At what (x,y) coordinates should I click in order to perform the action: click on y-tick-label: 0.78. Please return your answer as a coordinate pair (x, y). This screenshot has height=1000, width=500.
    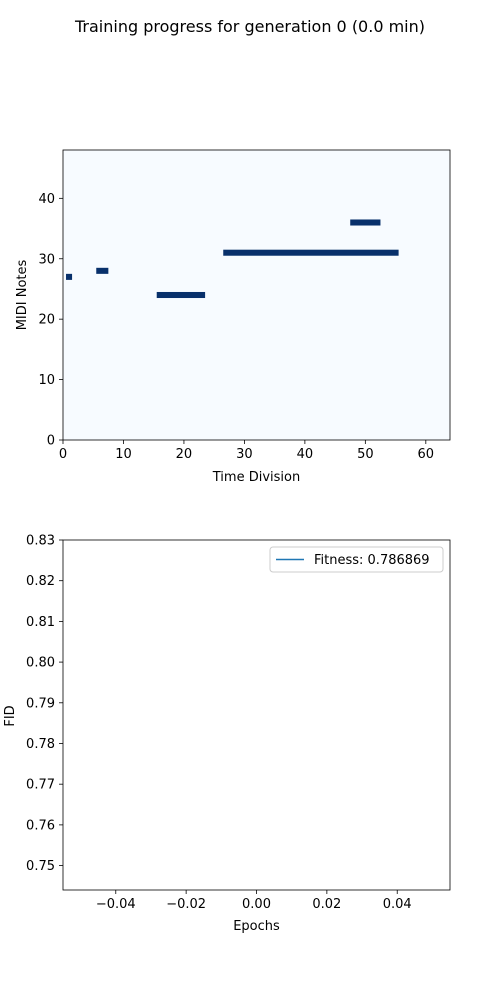
    Looking at the image, I should click on (40, 744).